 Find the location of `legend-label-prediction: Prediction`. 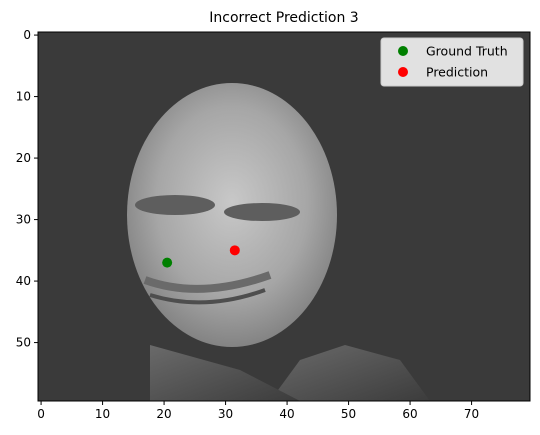

legend-label-prediction: Prediction is located at coordinates (457, 72).